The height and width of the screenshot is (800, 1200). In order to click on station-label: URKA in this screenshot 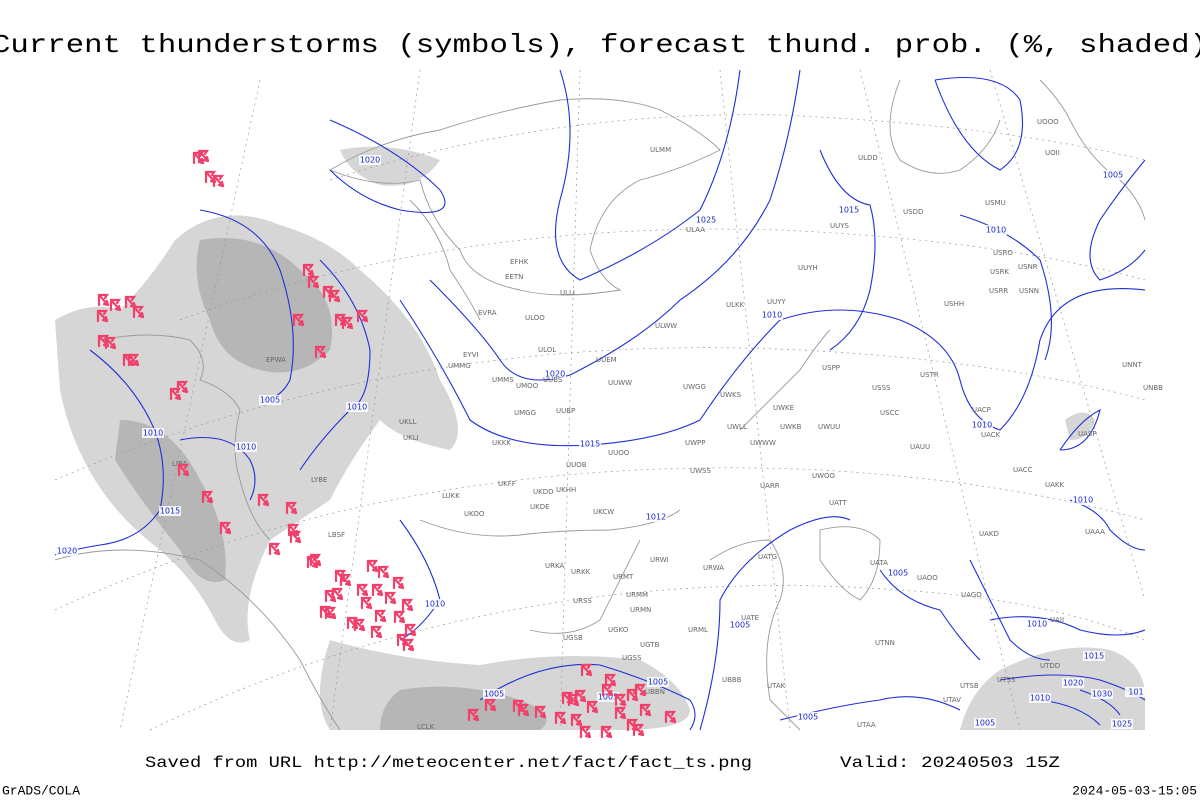, I will do `click(554, 566)`.